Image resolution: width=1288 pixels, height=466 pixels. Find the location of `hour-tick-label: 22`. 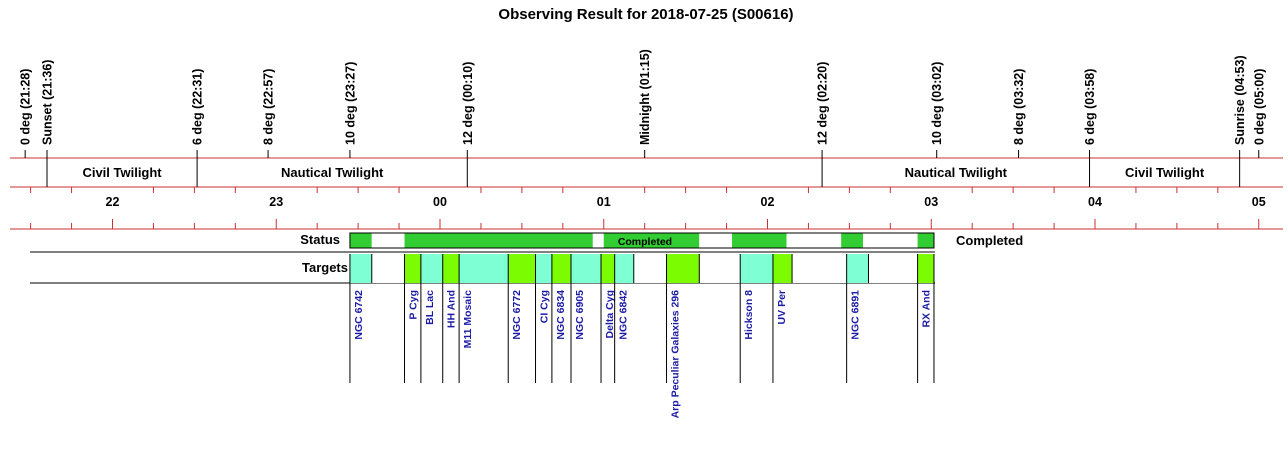

hour-tick-label: 22 is located at coordinates (113, 202).